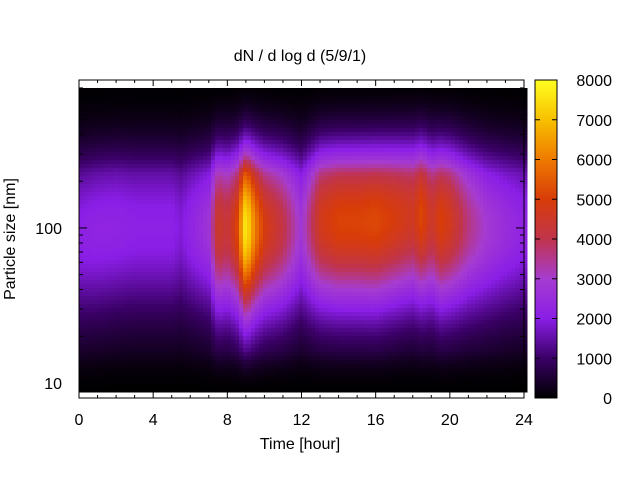  I want to click on heatmap-column, so click(169, 240).